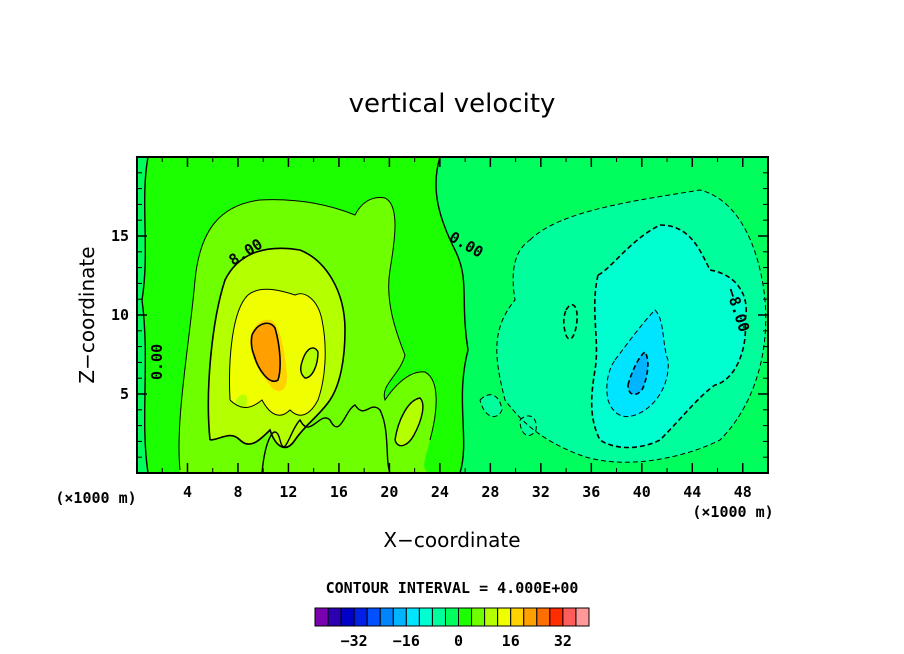  What do you see at coordinates (237, 492) in the screenshot?
I see `x-tick-label: 8` at bounding box center [237, 492].